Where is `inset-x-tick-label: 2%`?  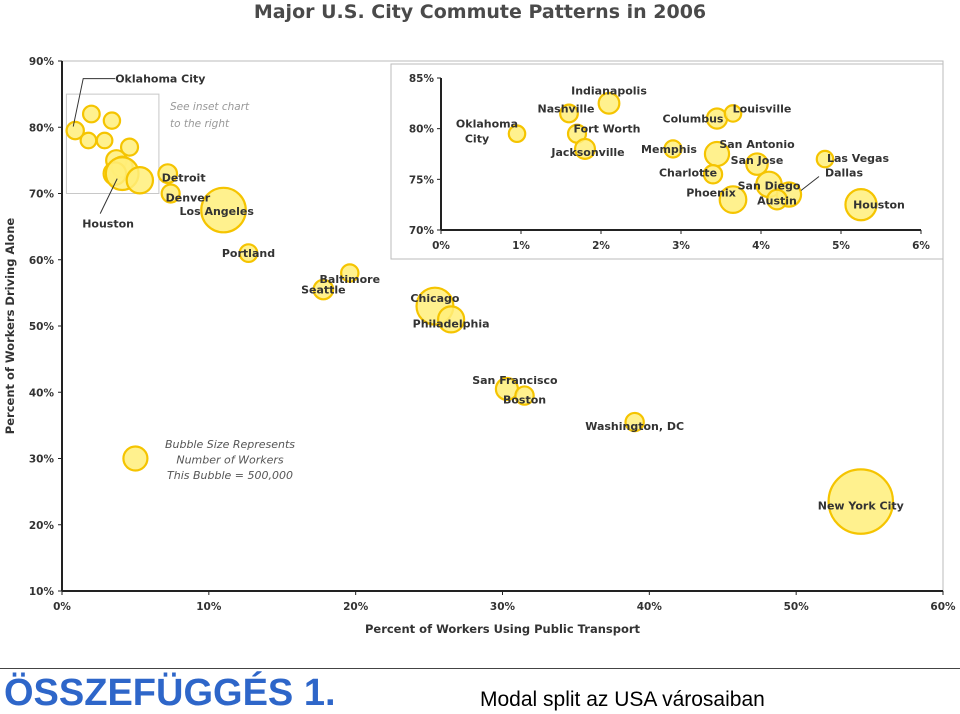 inset-x-tick-label: 2% is located at coordinates (601, 246).